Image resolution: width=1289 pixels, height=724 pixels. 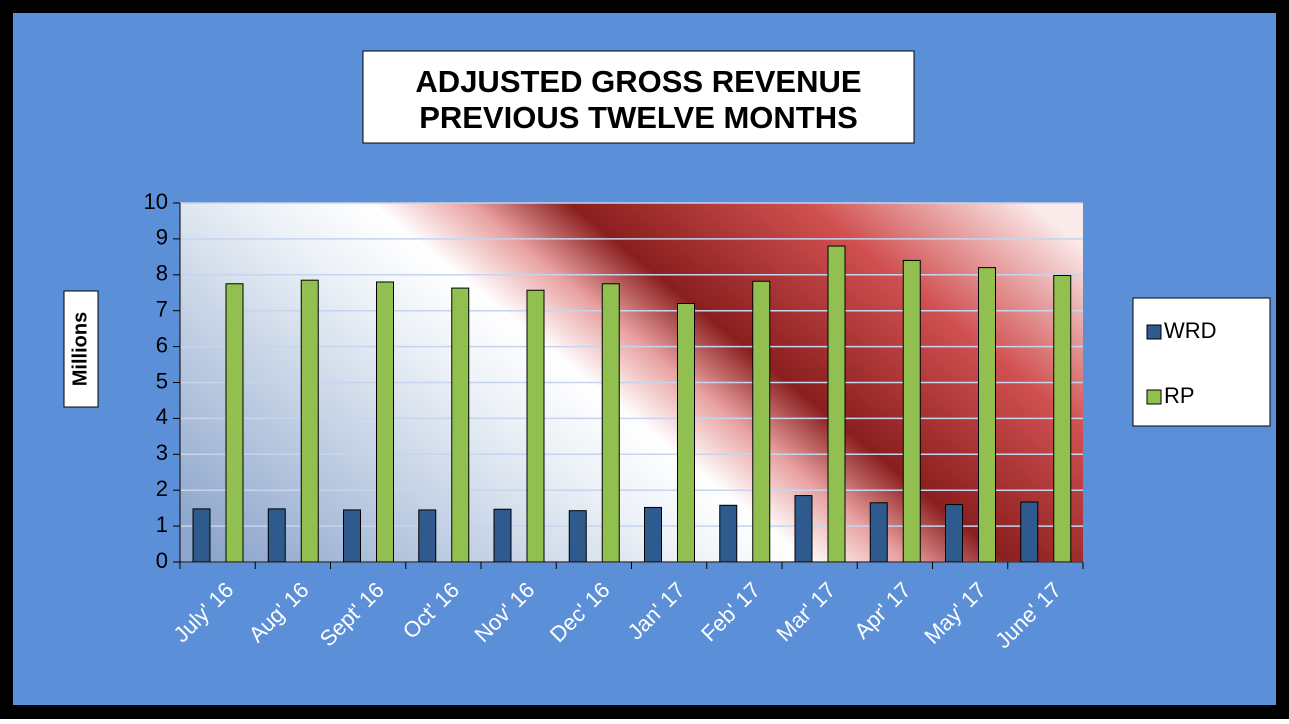 What do you see at coordinates (162, 488) in the screenshot?
I see `y-tick-label: 2` at bounding box center [162, 488].